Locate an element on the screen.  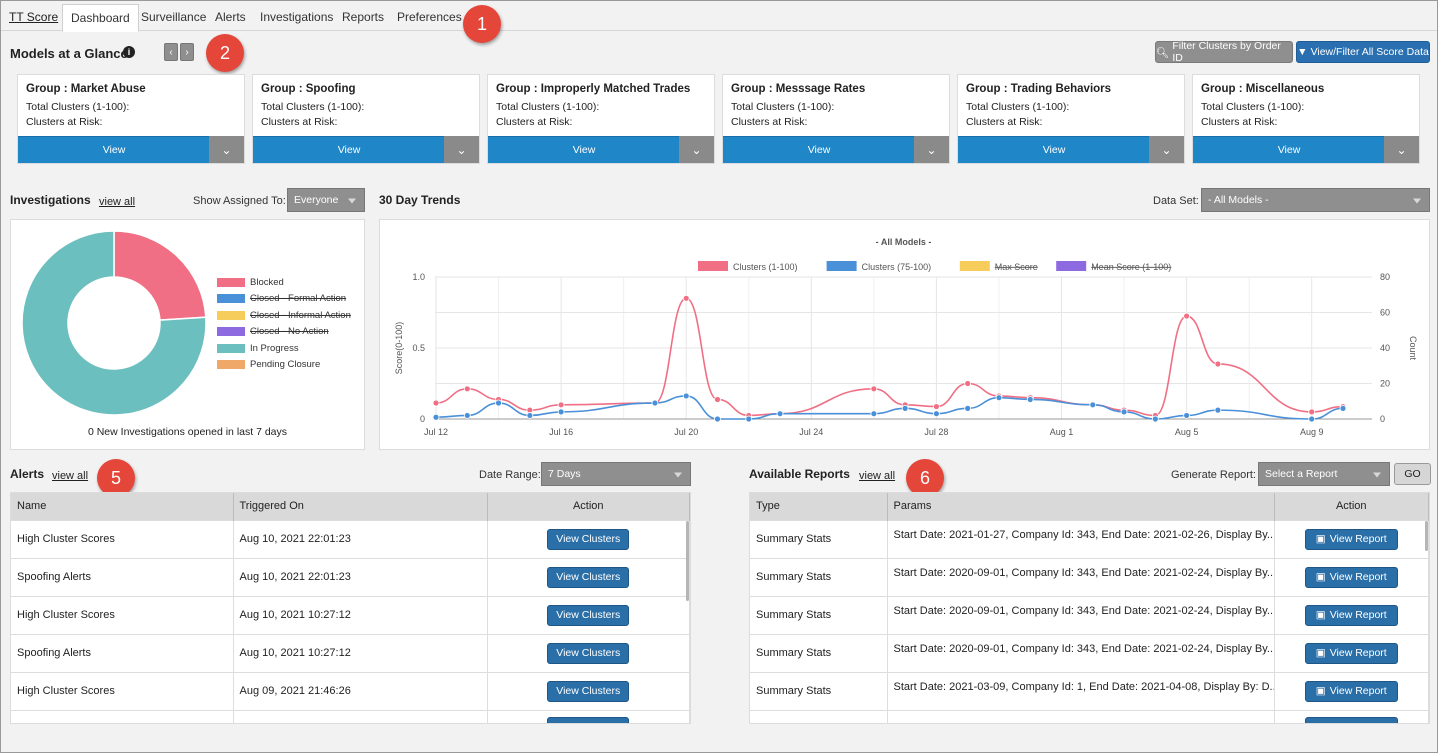
series-line-clusters-75-100- is located at coordinates (889, 407).